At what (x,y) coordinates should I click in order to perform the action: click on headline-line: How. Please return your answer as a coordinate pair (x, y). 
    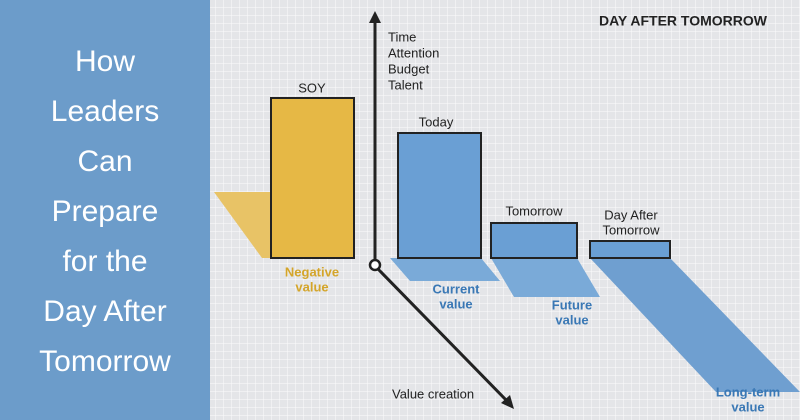
    Looking at the image, I should click on (105, 61).